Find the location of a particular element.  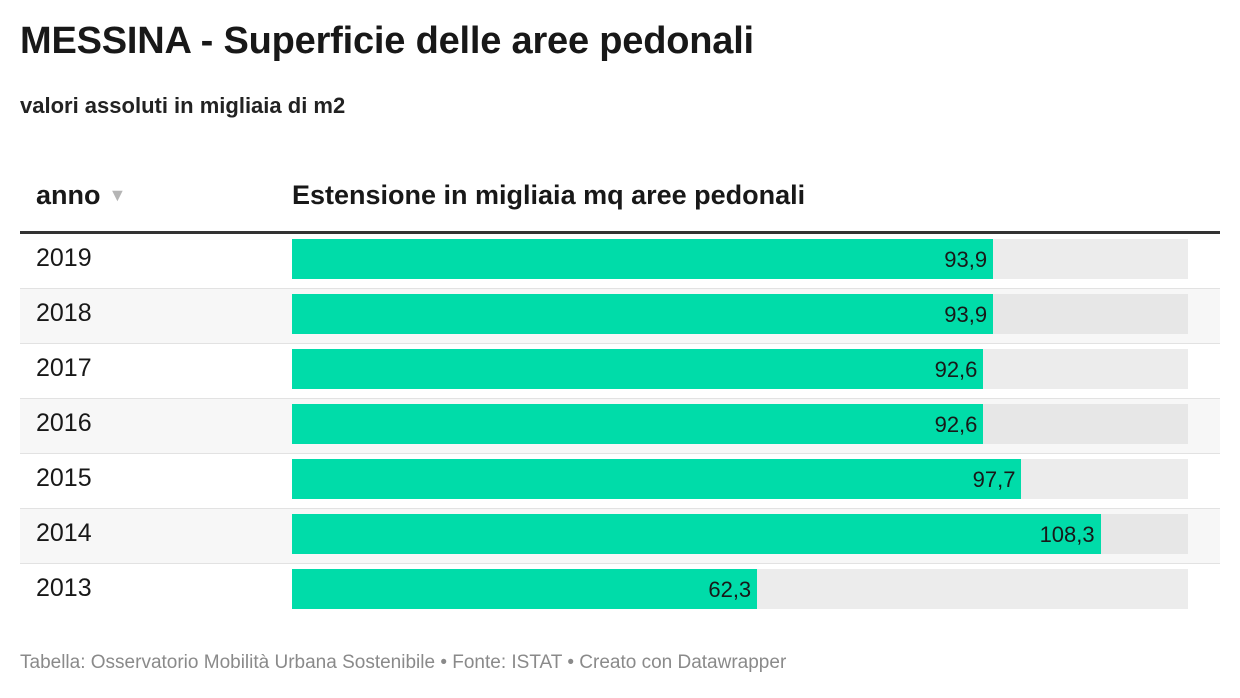

page-title: MESSINA - Superficie delle aree pedonali is located at coordinates (387, 41).